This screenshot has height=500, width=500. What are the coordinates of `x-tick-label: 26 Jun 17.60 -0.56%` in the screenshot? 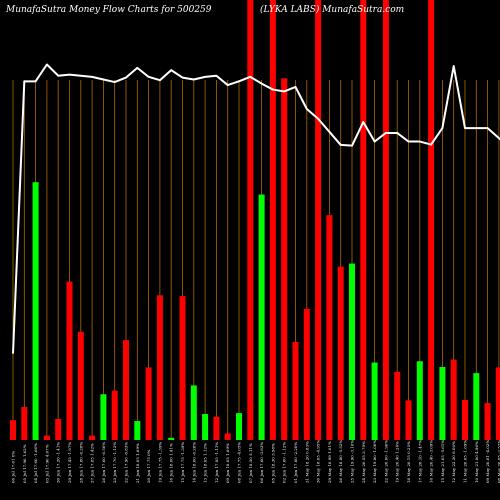 It's located at (103, 462).